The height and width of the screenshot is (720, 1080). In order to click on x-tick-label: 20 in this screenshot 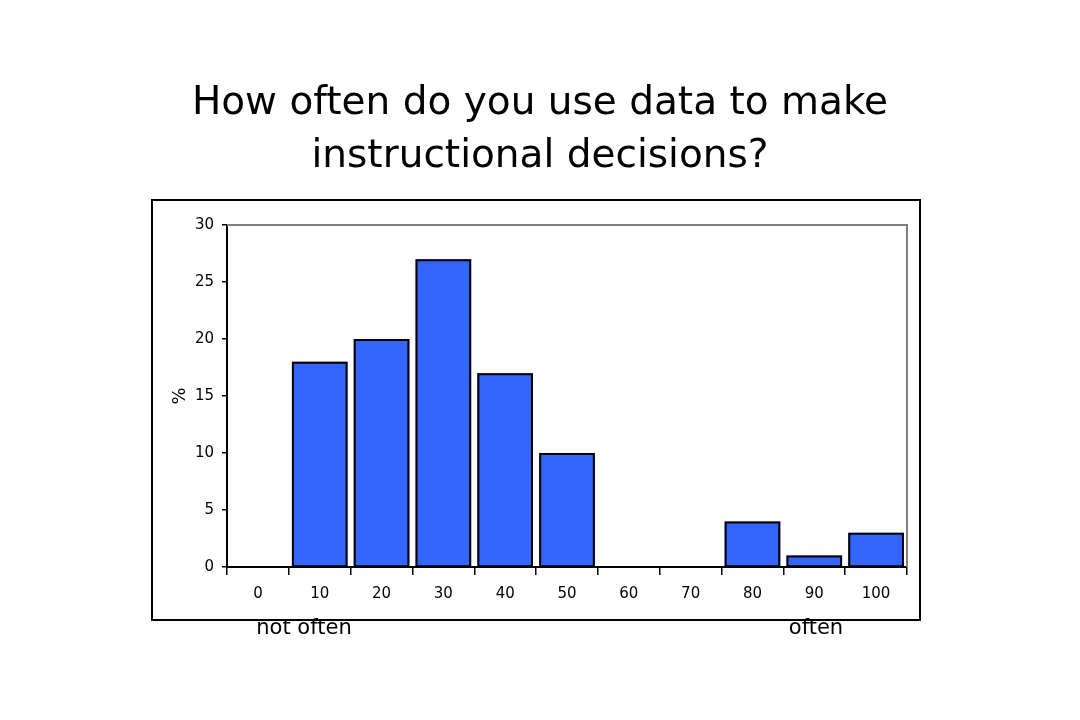, I will do `click(382, 592)`.